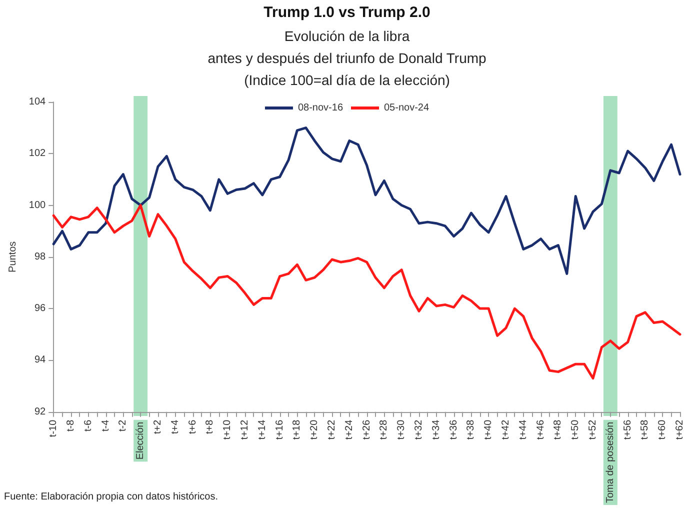 This screenshot has height=508, width=694. What do you see at coordinates (366, 429) in the screenshot?
I see `x-tick-label: t+26` at bounding box center [366, 429].